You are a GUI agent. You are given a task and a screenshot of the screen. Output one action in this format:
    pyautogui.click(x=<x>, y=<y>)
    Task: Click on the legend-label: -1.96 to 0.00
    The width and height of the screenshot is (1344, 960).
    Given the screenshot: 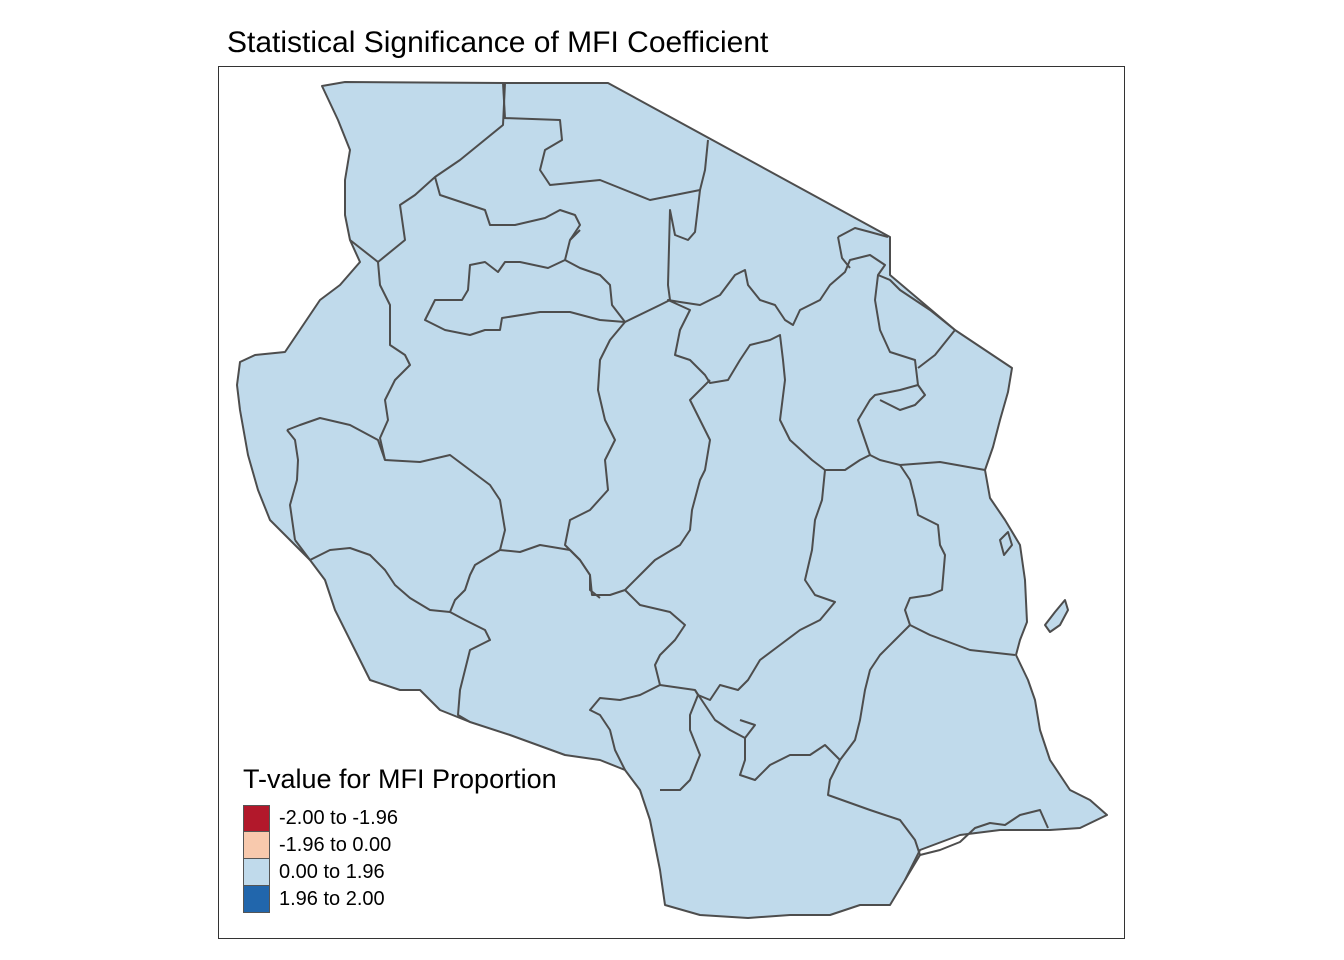 What is the action you would take?
    pyautogui.click(x=335, y=845)
    